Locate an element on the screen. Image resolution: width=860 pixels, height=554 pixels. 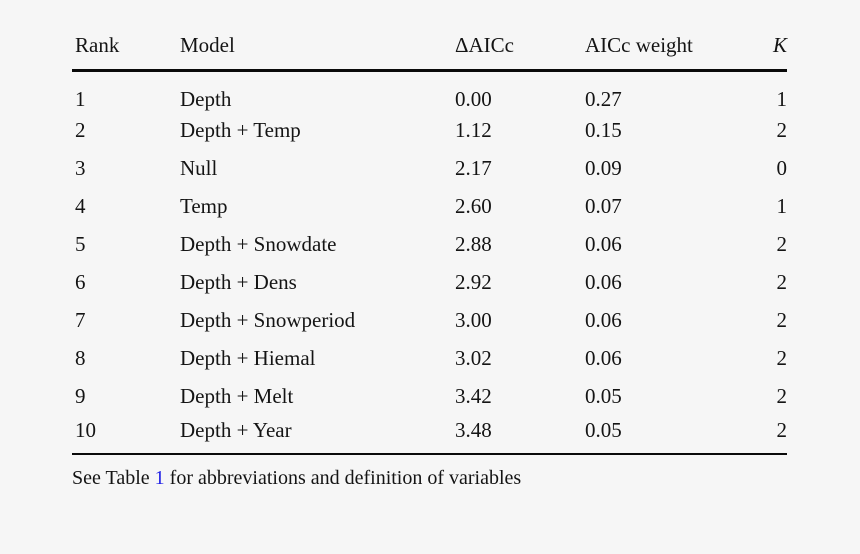
cell-model: Depth + Temp is located at coordinates (240, 130).